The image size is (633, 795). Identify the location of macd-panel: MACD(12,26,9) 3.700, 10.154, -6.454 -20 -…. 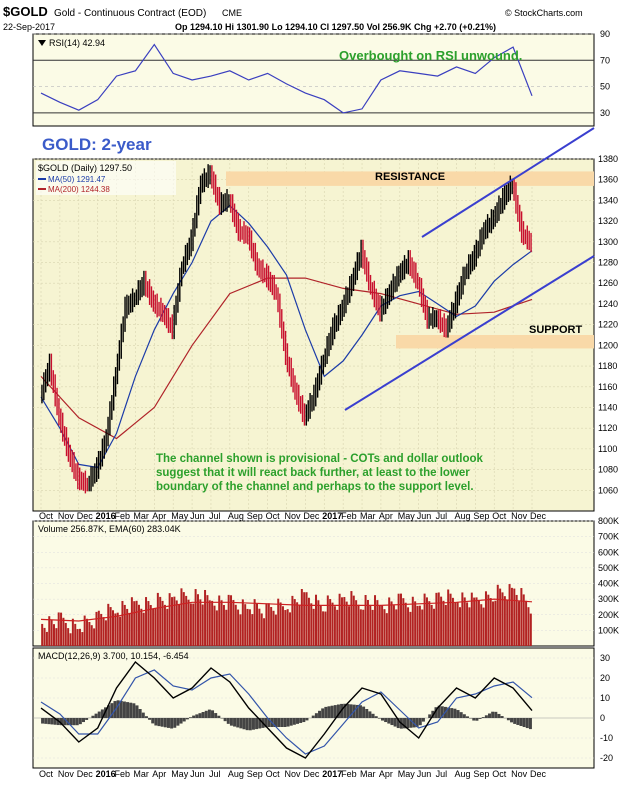
(322, 708).